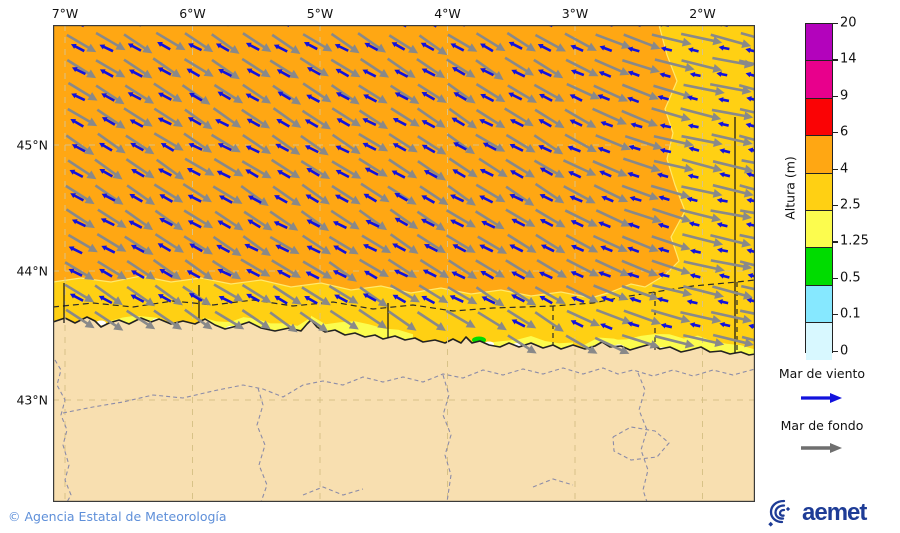  What do you see at coordinates (819, 191) in the screenshot?
I see `colorbar-segment` at bounding box center [819, 191].